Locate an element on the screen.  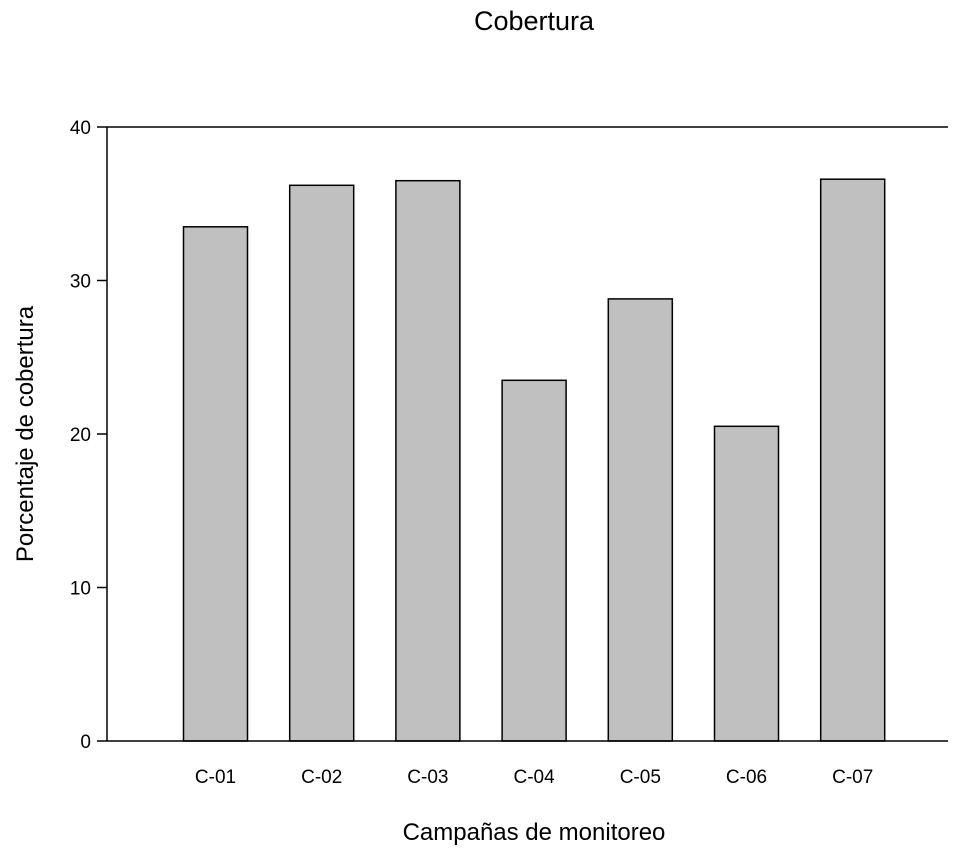
x-tick-label: C-05 is located at coordinates (640, 777).